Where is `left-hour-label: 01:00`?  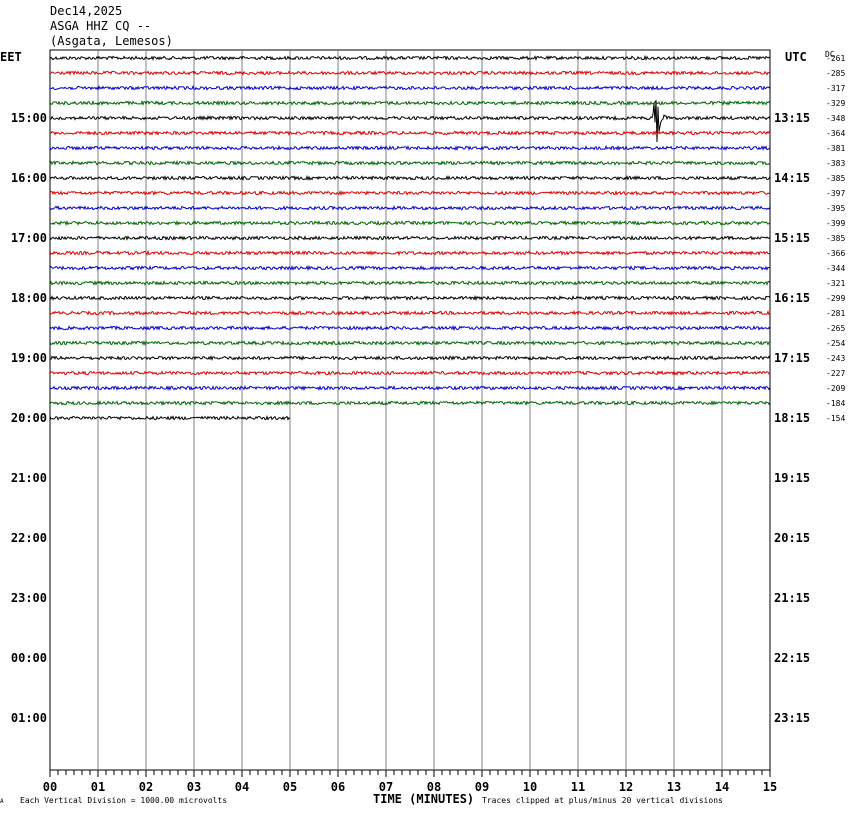 left-hour-label: 01:00 is located at coordinates (29, 718).